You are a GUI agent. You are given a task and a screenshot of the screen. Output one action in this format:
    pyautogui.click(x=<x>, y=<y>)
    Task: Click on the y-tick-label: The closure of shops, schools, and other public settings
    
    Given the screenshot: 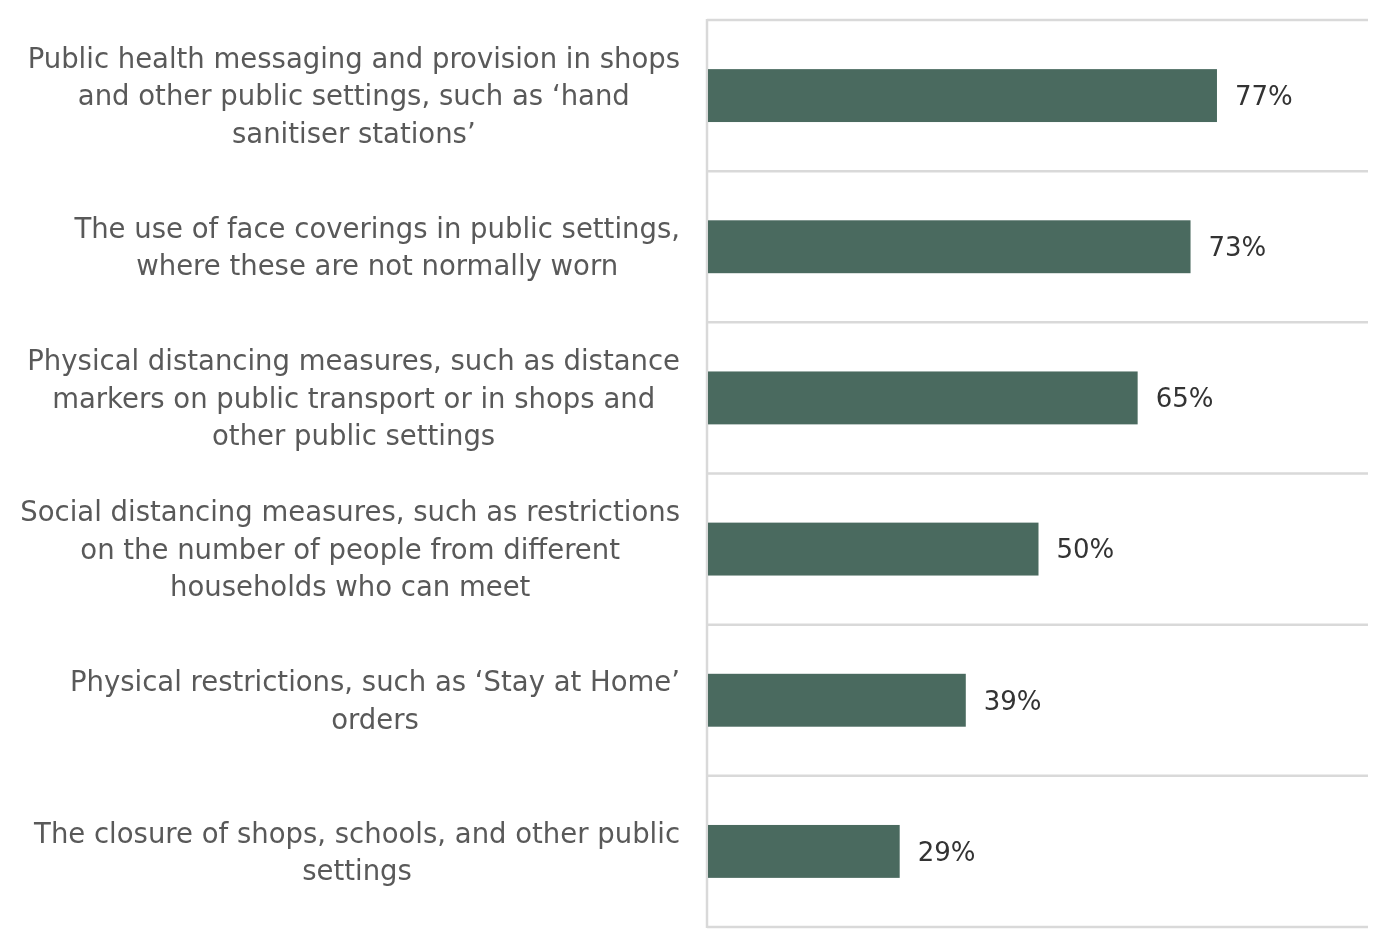 What is the action you would take?
    pyautogui.click(x=356, y=851)
    